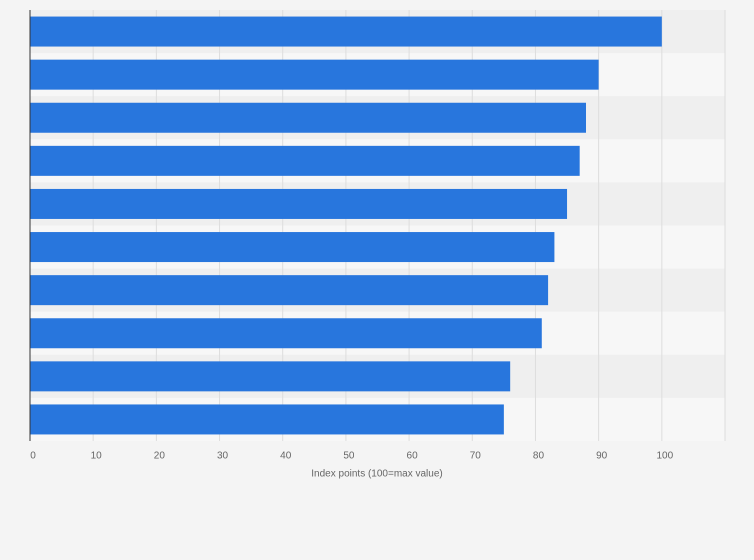 This screenshot has width=754, height=560. I want to click on x-tick-label: 20, so click(160, 456).